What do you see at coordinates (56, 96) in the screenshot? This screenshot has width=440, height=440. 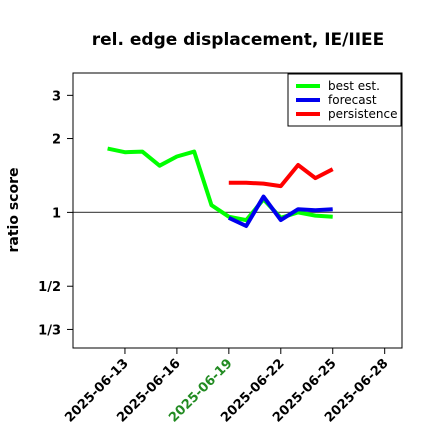 I see `y-tick-label: 3` at bounding box center [56, 96].